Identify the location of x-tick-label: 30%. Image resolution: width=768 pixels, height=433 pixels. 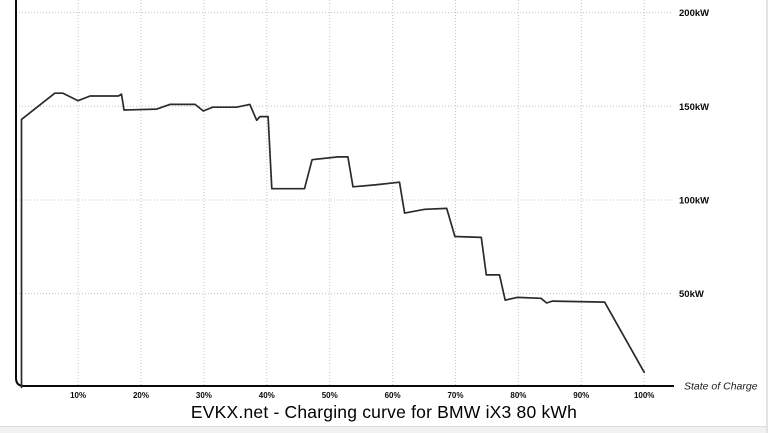
(204, 395).